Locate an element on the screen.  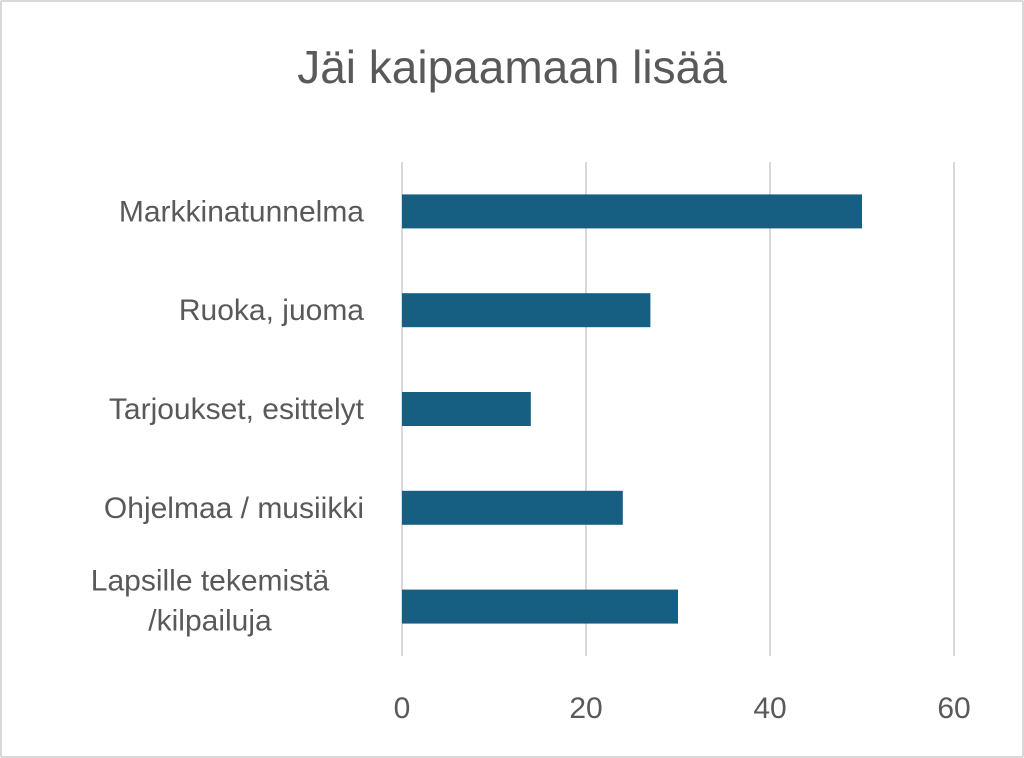
x-tick-label: 60 is located at coordinates (953, 708).